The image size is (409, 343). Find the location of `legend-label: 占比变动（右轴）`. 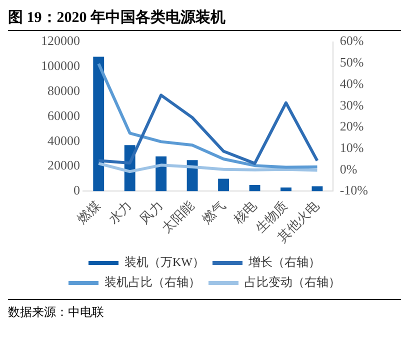

legend-label: 占比变动（右轴） is located at coordinates (292, 282).